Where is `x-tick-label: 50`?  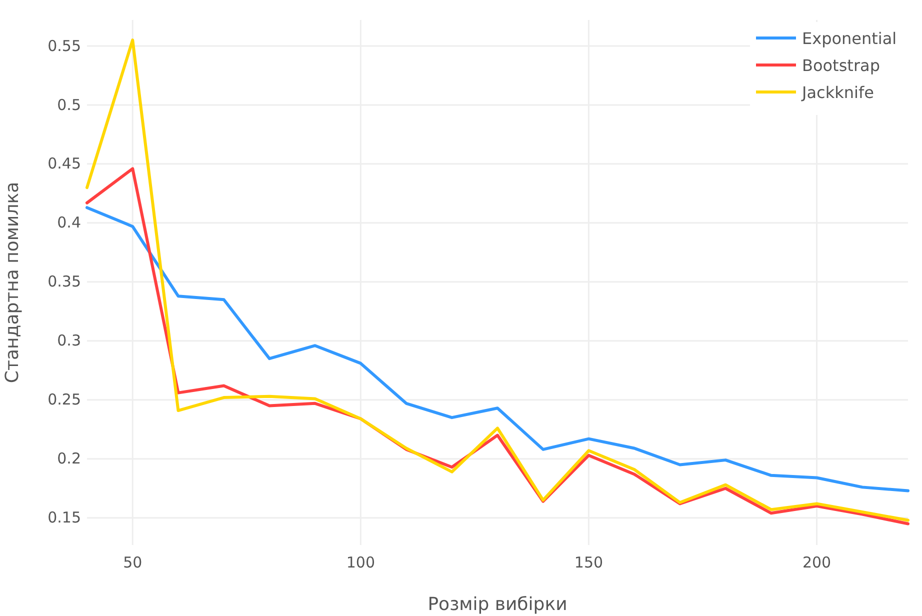
x-tick-label: 50 is located at coordinates (132, 563).